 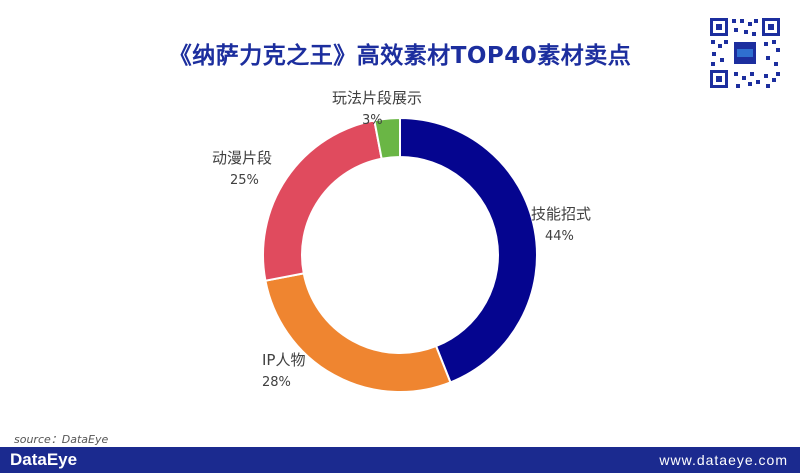 What do you see at coordinates (559, 236) in the screenshot?
I see `slice-percent-0: 44%` at bounding box center [559, 236].